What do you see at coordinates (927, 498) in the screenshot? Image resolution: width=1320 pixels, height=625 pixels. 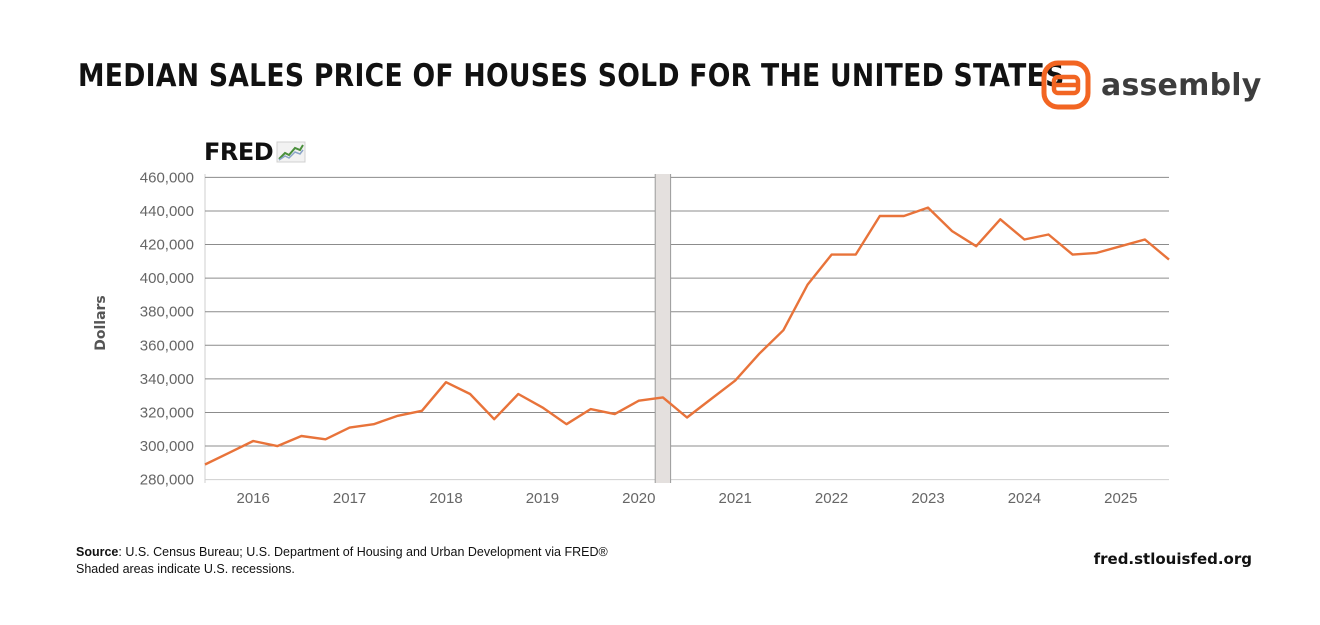 I see `x-tick-label: 2023` at bounding box center [927, 498].